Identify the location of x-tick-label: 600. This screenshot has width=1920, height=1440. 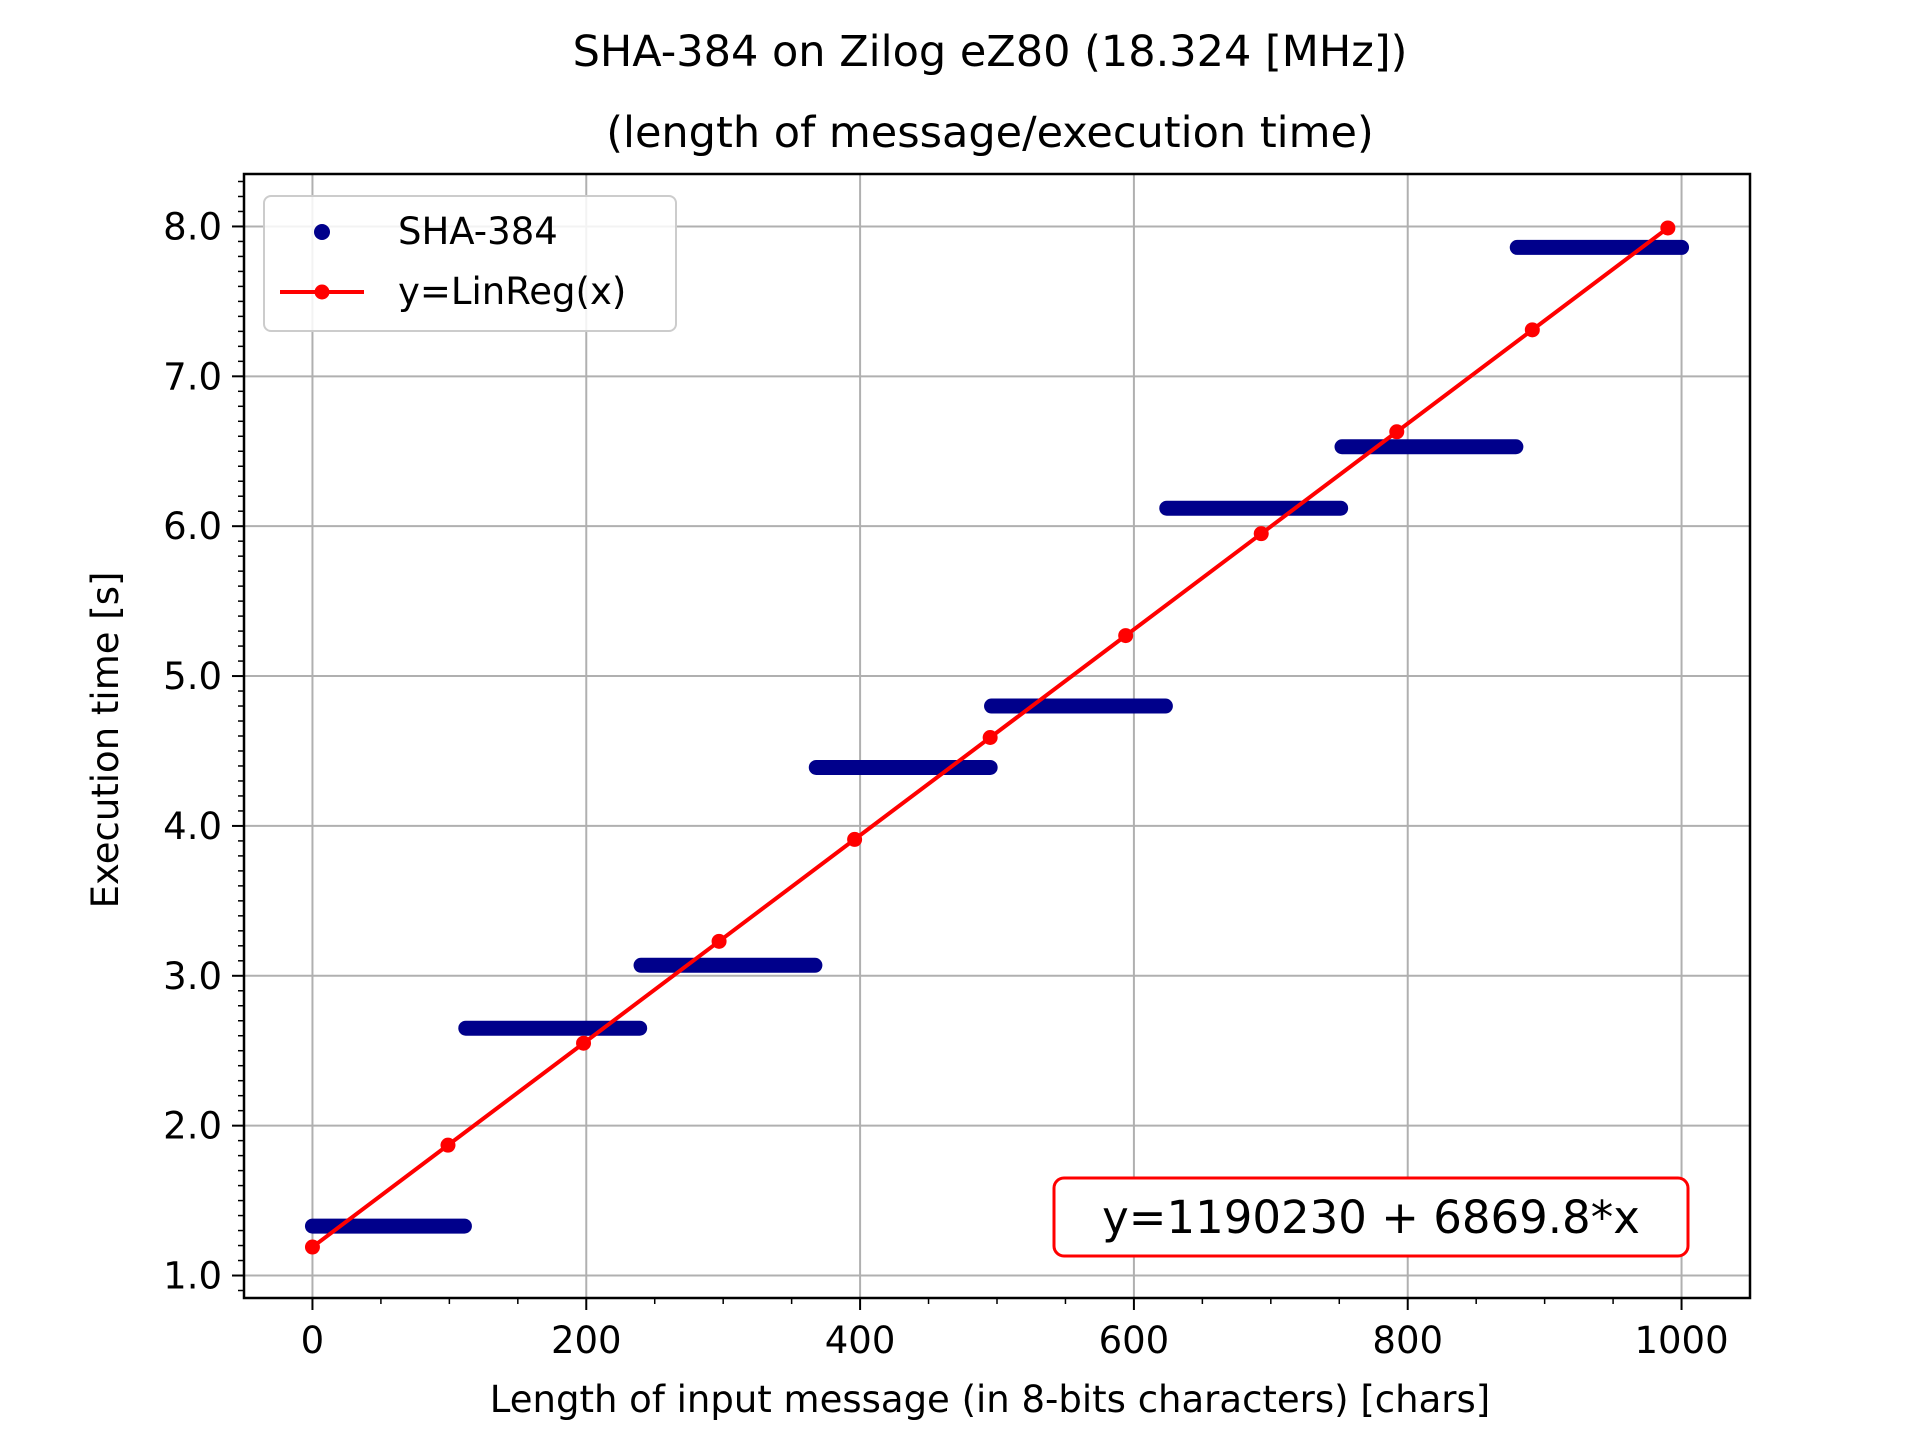
(1134, 1340).